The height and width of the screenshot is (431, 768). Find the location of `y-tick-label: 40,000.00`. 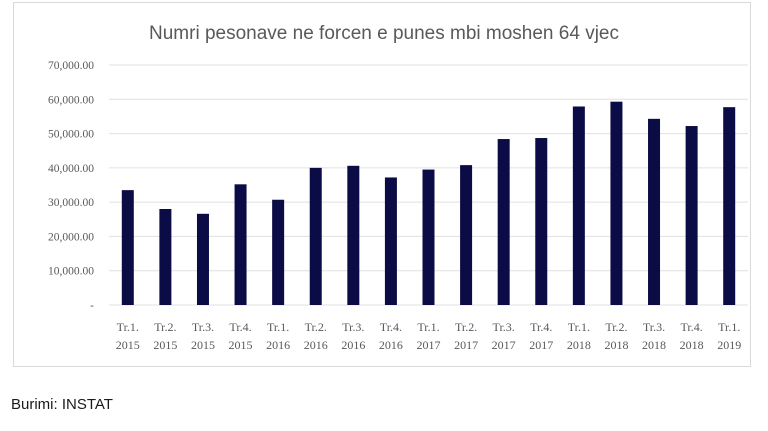

y-tick-label: 40,000.00 is located at coordinates (71, 169).